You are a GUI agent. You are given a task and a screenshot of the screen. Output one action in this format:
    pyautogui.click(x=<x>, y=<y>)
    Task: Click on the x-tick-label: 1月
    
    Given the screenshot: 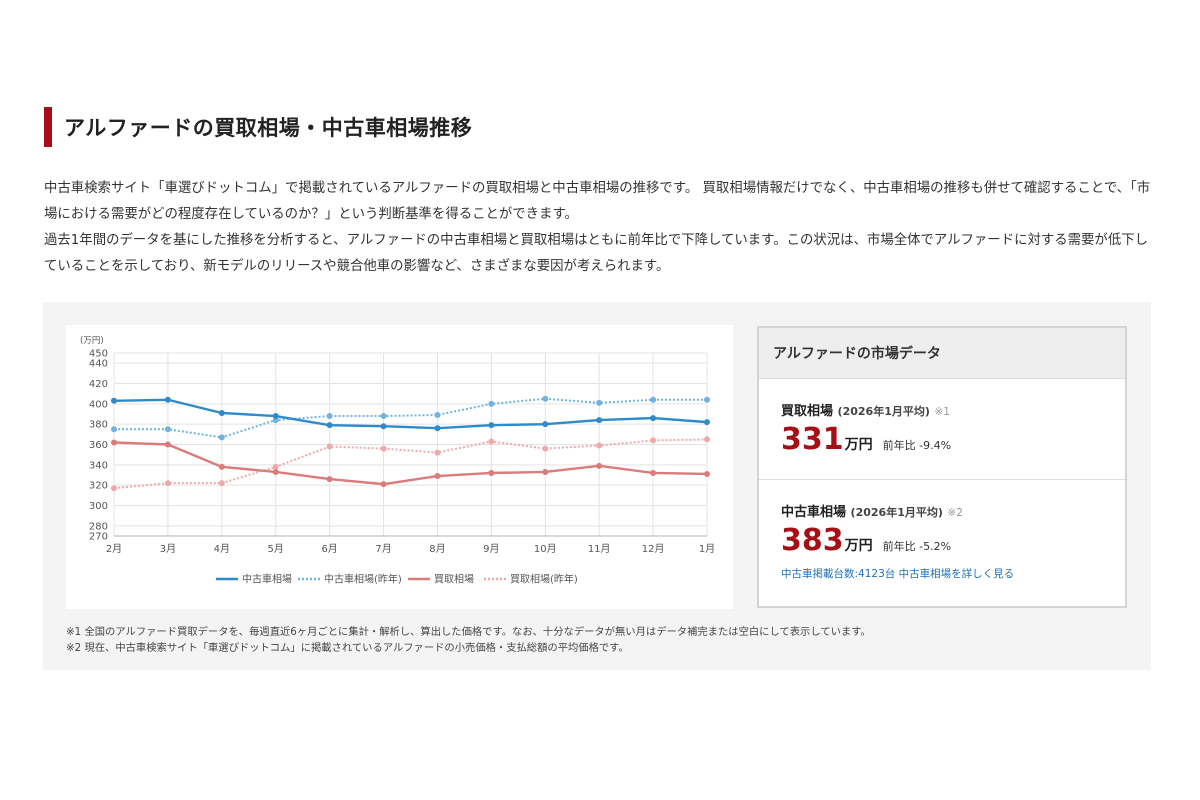 What is the action you would take?
    pyautogui.click(x=707, y=549)
    